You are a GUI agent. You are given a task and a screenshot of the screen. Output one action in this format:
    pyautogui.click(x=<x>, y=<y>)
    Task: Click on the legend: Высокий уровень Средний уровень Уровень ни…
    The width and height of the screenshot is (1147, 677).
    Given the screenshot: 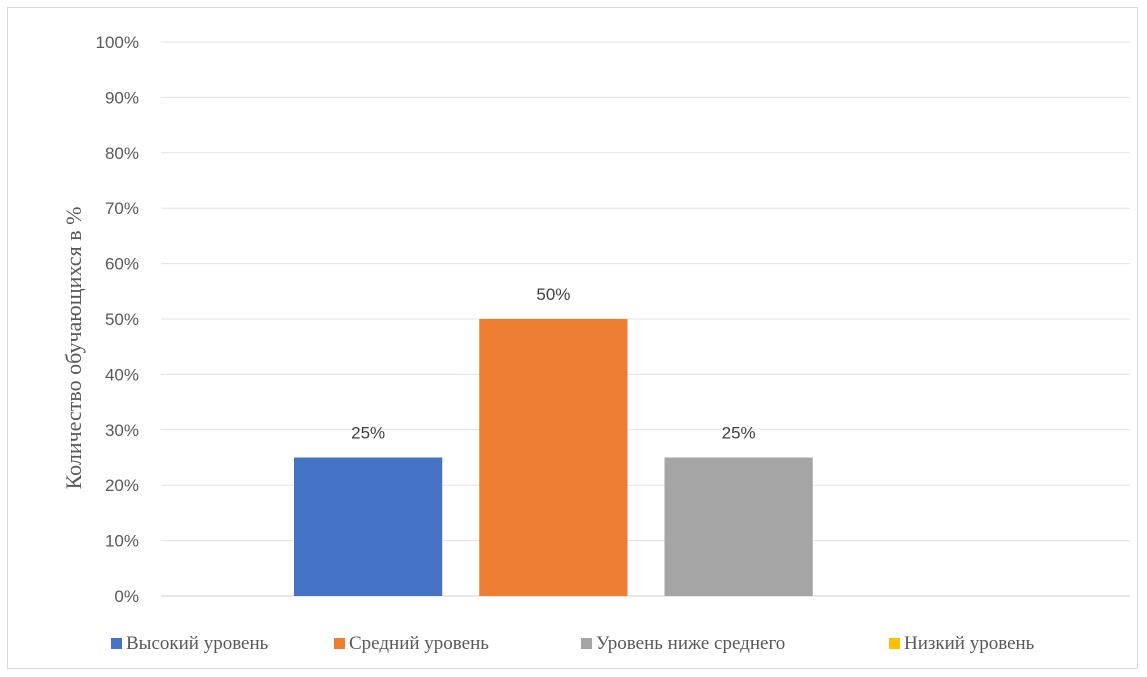 What is the action you would take?
    pyautogui.click(x=573, y=643)
    